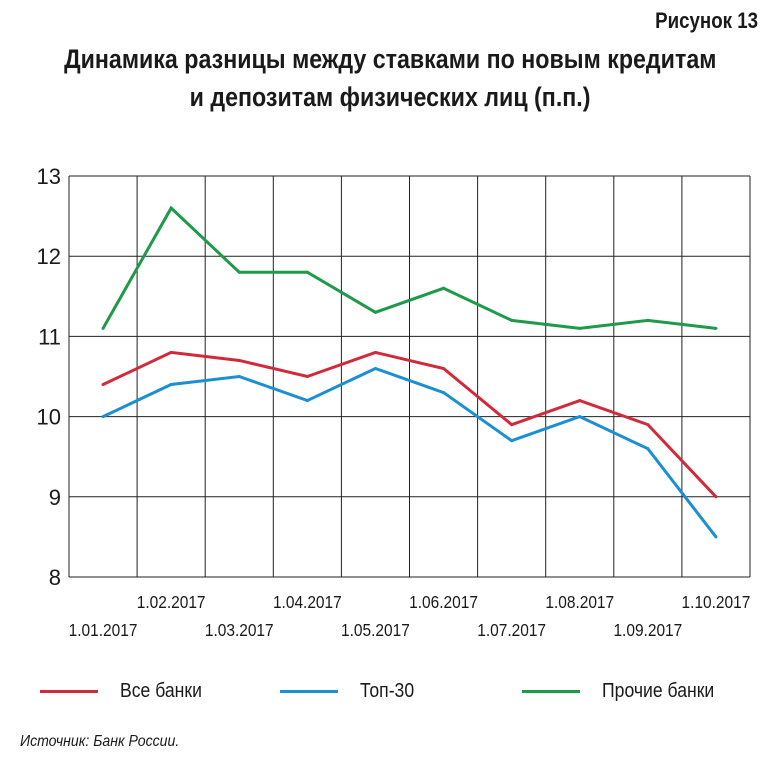  Describe the element at coordinates (49, 336) in the screenshot. I see `y-tick-label: 11` at that location.